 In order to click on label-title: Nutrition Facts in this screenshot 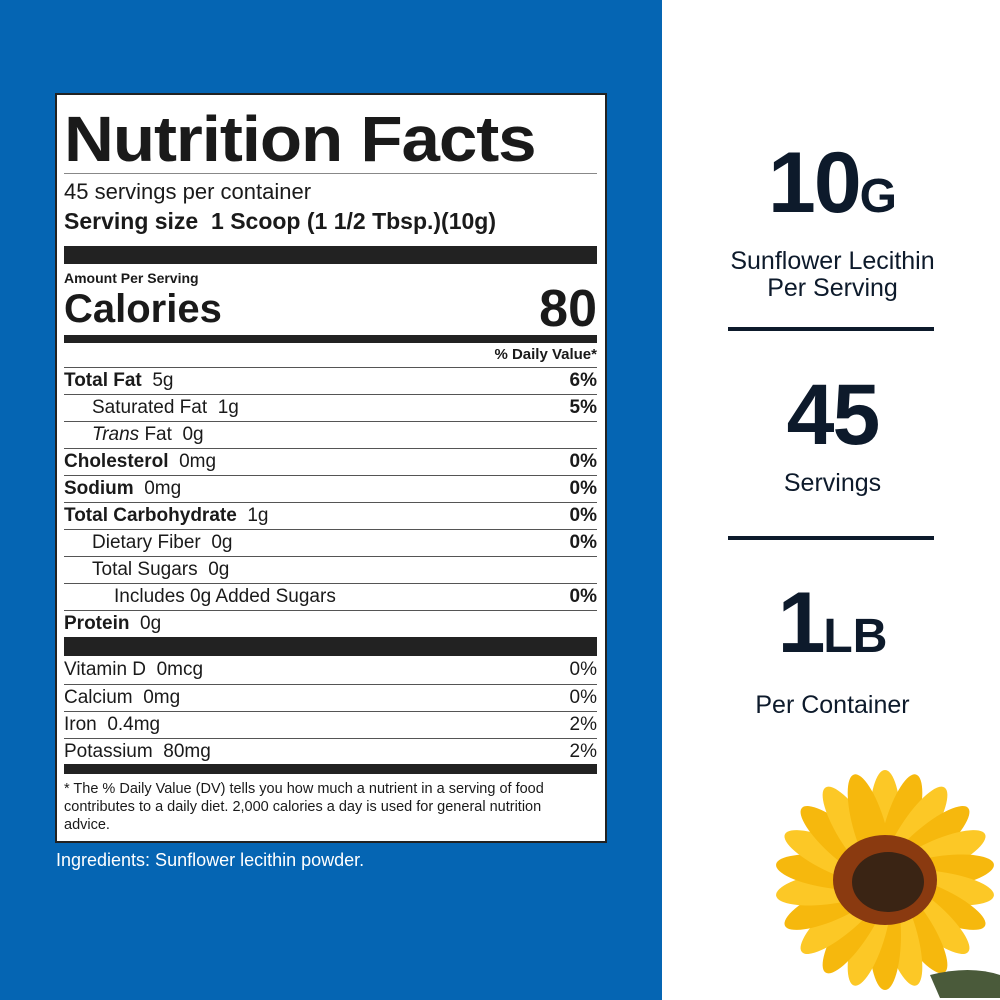, I will do `click(300, 139)`.